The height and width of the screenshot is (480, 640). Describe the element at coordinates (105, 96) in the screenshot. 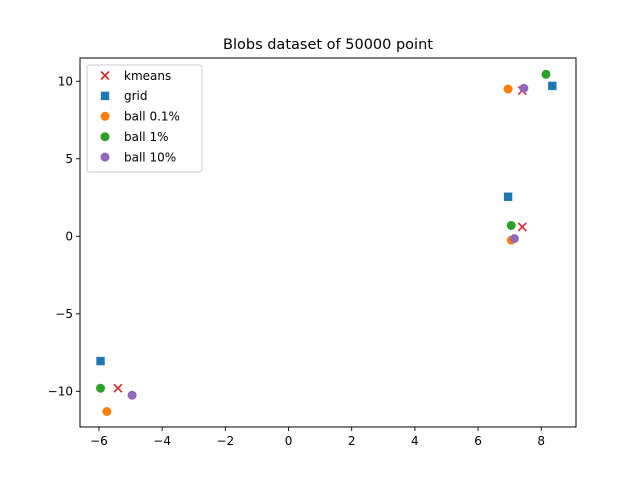

I see `legend-marker-grid` at that location.